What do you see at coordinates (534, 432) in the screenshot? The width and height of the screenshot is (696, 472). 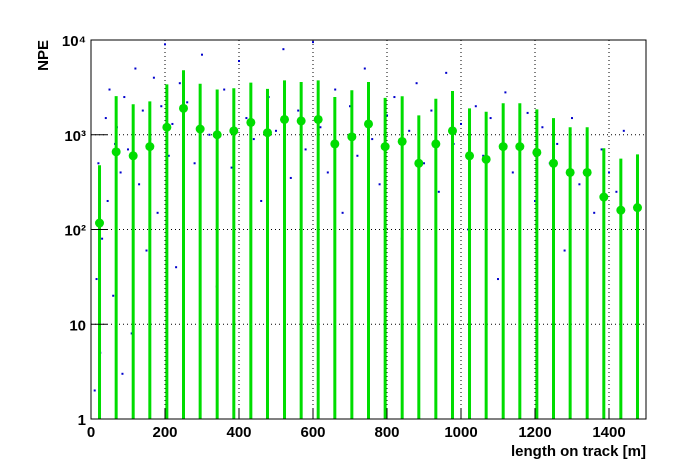 I see `x-tick-label: 1200` at bounding box center [534, 432].